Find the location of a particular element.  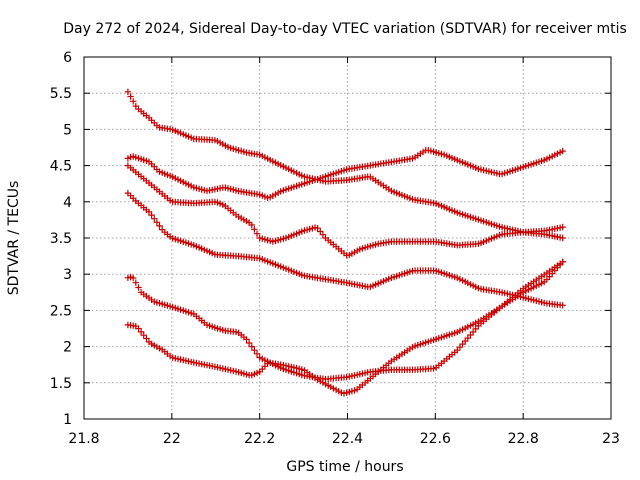

y-tick-label: 4 is located at coordinates (67, 203).